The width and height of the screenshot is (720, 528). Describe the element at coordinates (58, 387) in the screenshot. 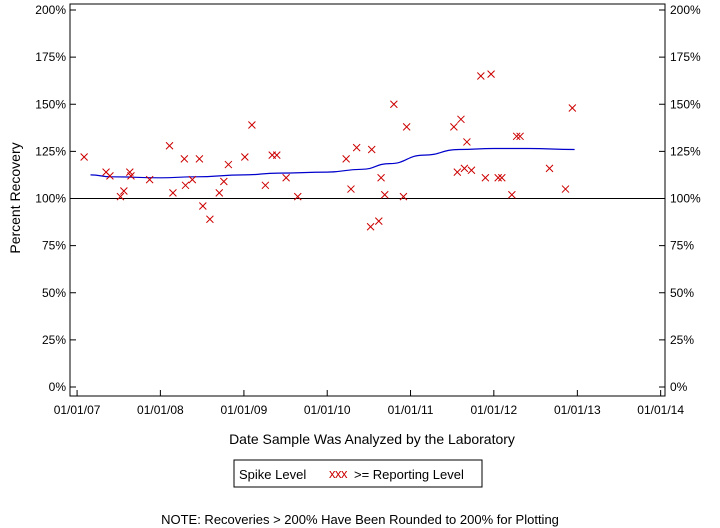

I see `y-tick-label-left: 0%` at that location.